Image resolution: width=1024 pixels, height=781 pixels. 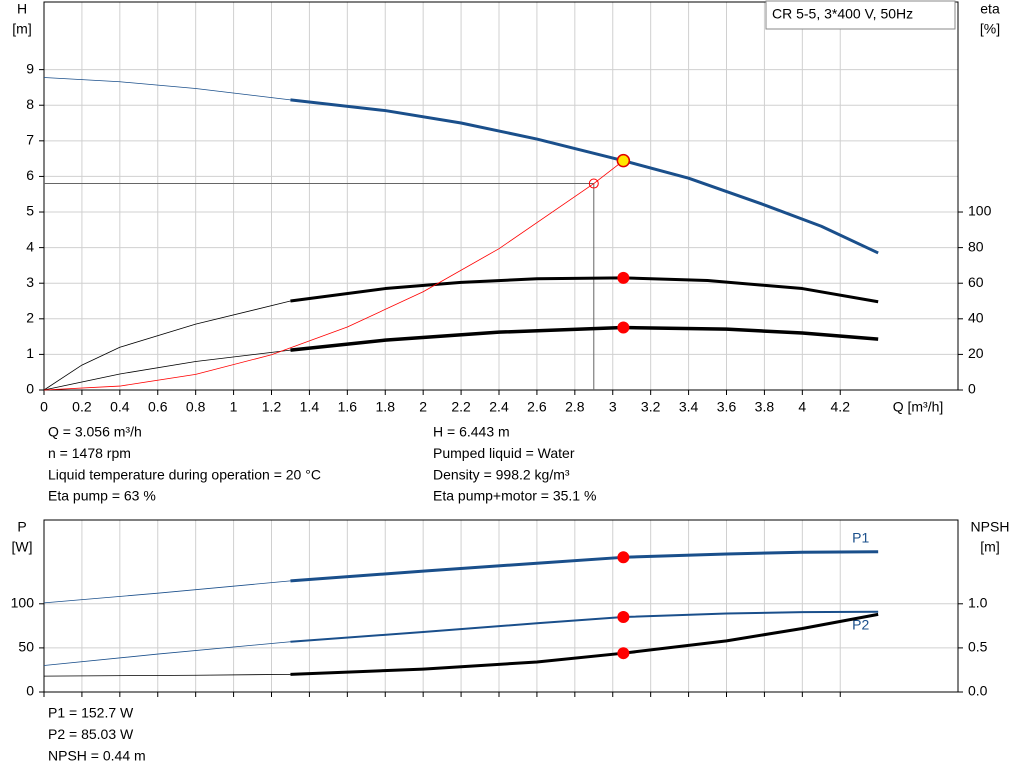 What do you see at coordinates (30, 282) in the screenshot?
I see `y-tick-label: 3` at bounding box center [30, 282].